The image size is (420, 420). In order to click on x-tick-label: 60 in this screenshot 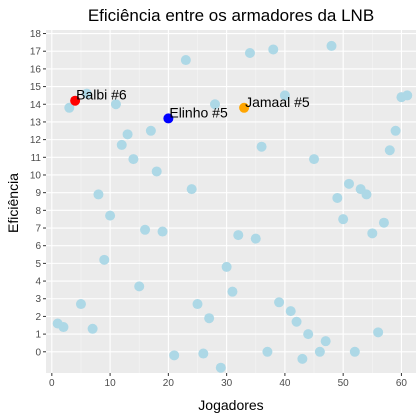, I will do `click(402, 383)`.